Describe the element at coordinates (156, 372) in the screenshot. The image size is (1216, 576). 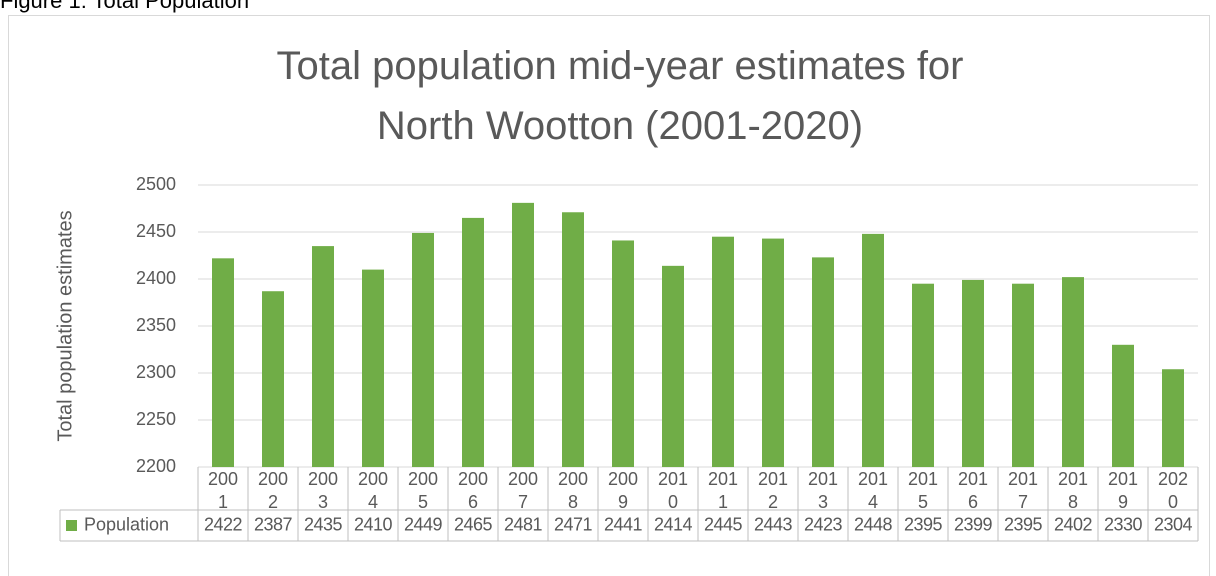
I see `y-tick-label: 2300` at that location.